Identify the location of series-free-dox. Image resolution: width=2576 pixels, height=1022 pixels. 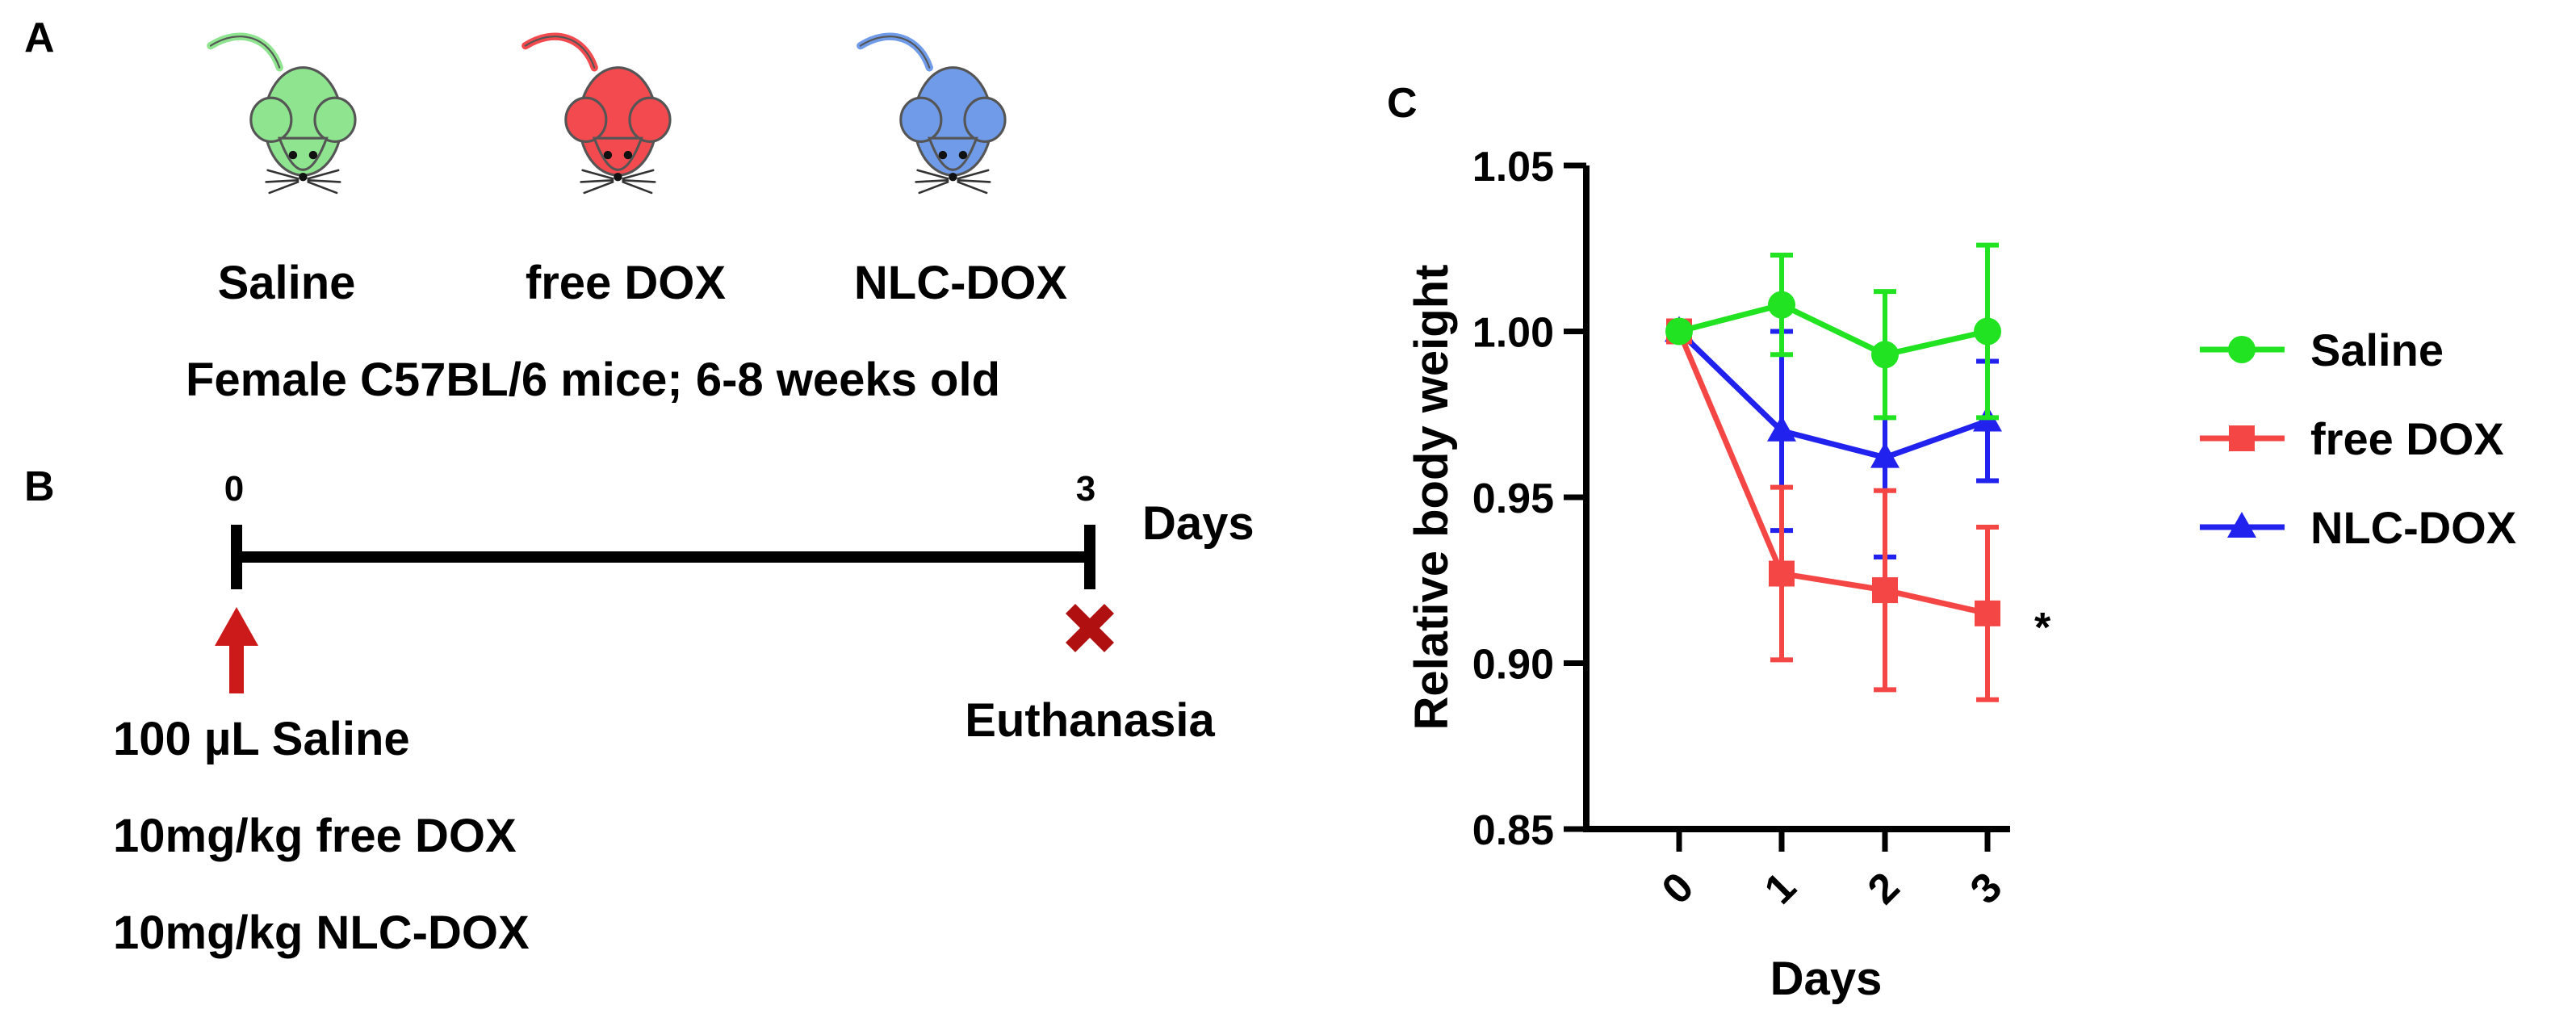
(1833, 510).